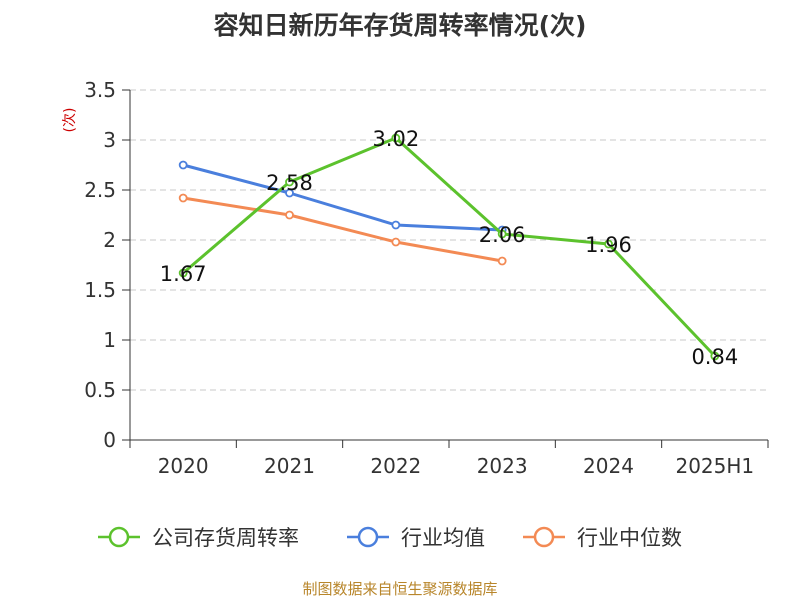 The height and width of the screenshot is (600, 800). I want to click on y-tick-label: 3, so click(109, 140).